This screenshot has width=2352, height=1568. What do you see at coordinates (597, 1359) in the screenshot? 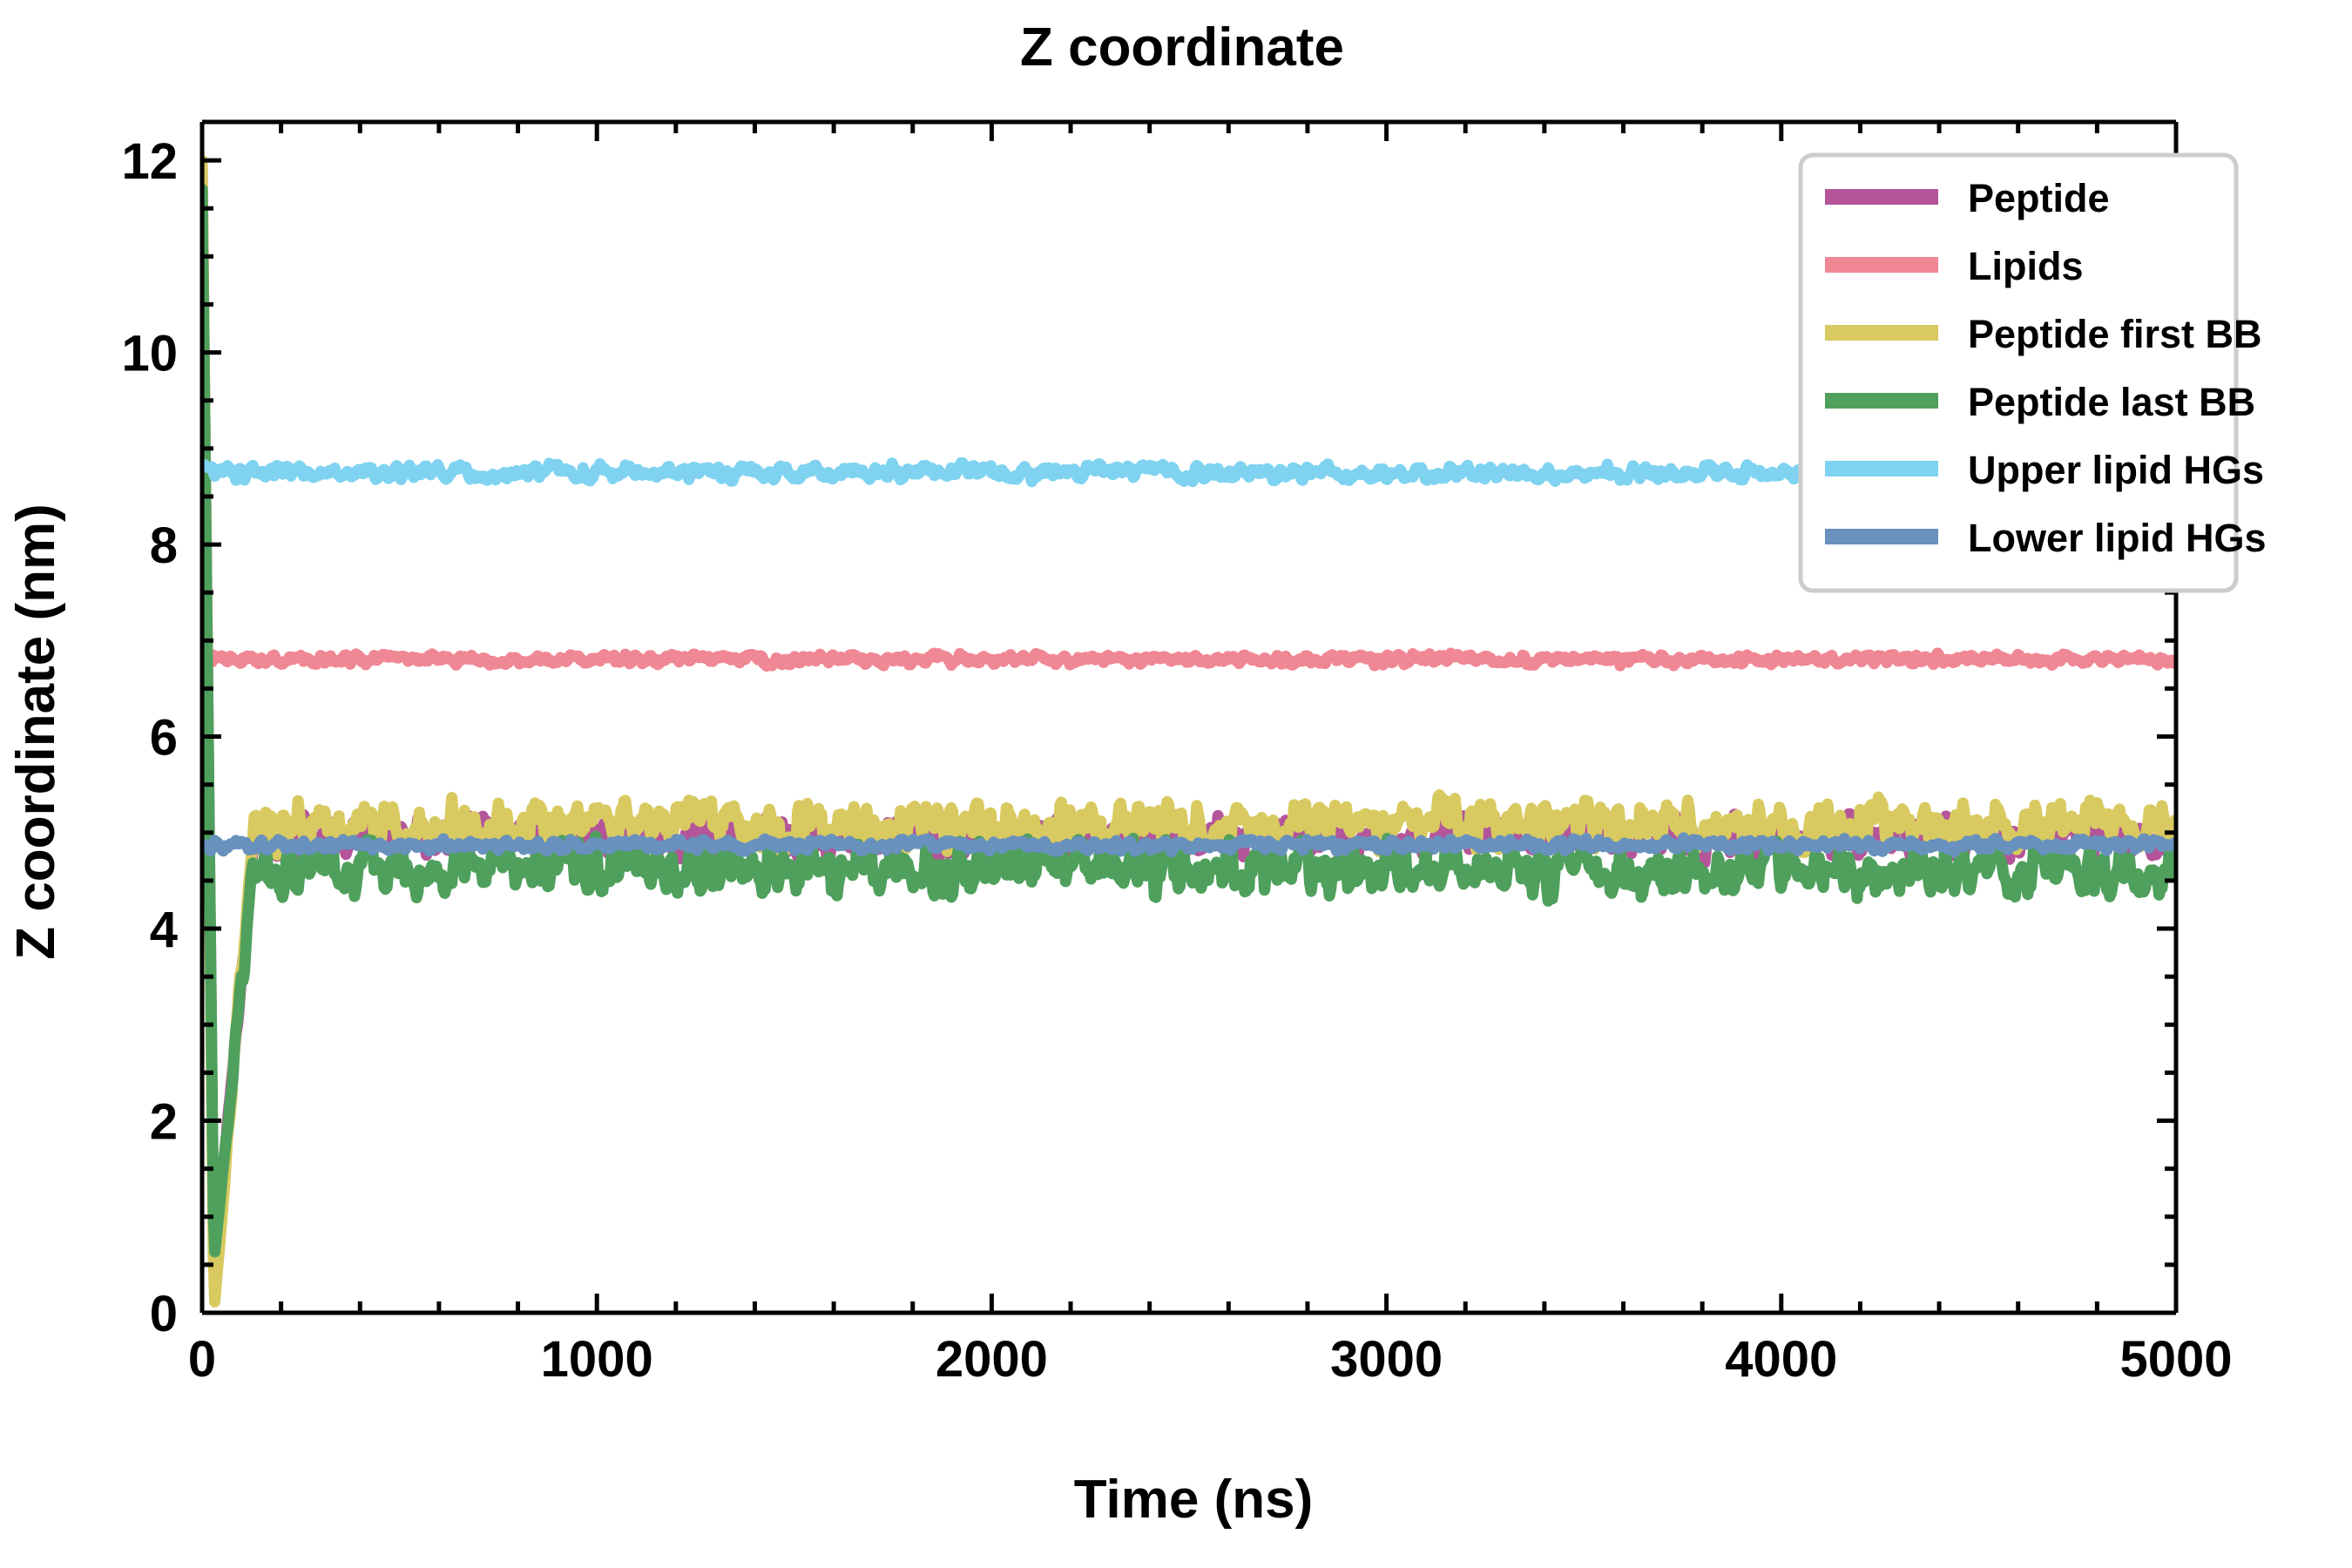
I see `x-tick-label: 1000` at bounding box center [597, 1359].